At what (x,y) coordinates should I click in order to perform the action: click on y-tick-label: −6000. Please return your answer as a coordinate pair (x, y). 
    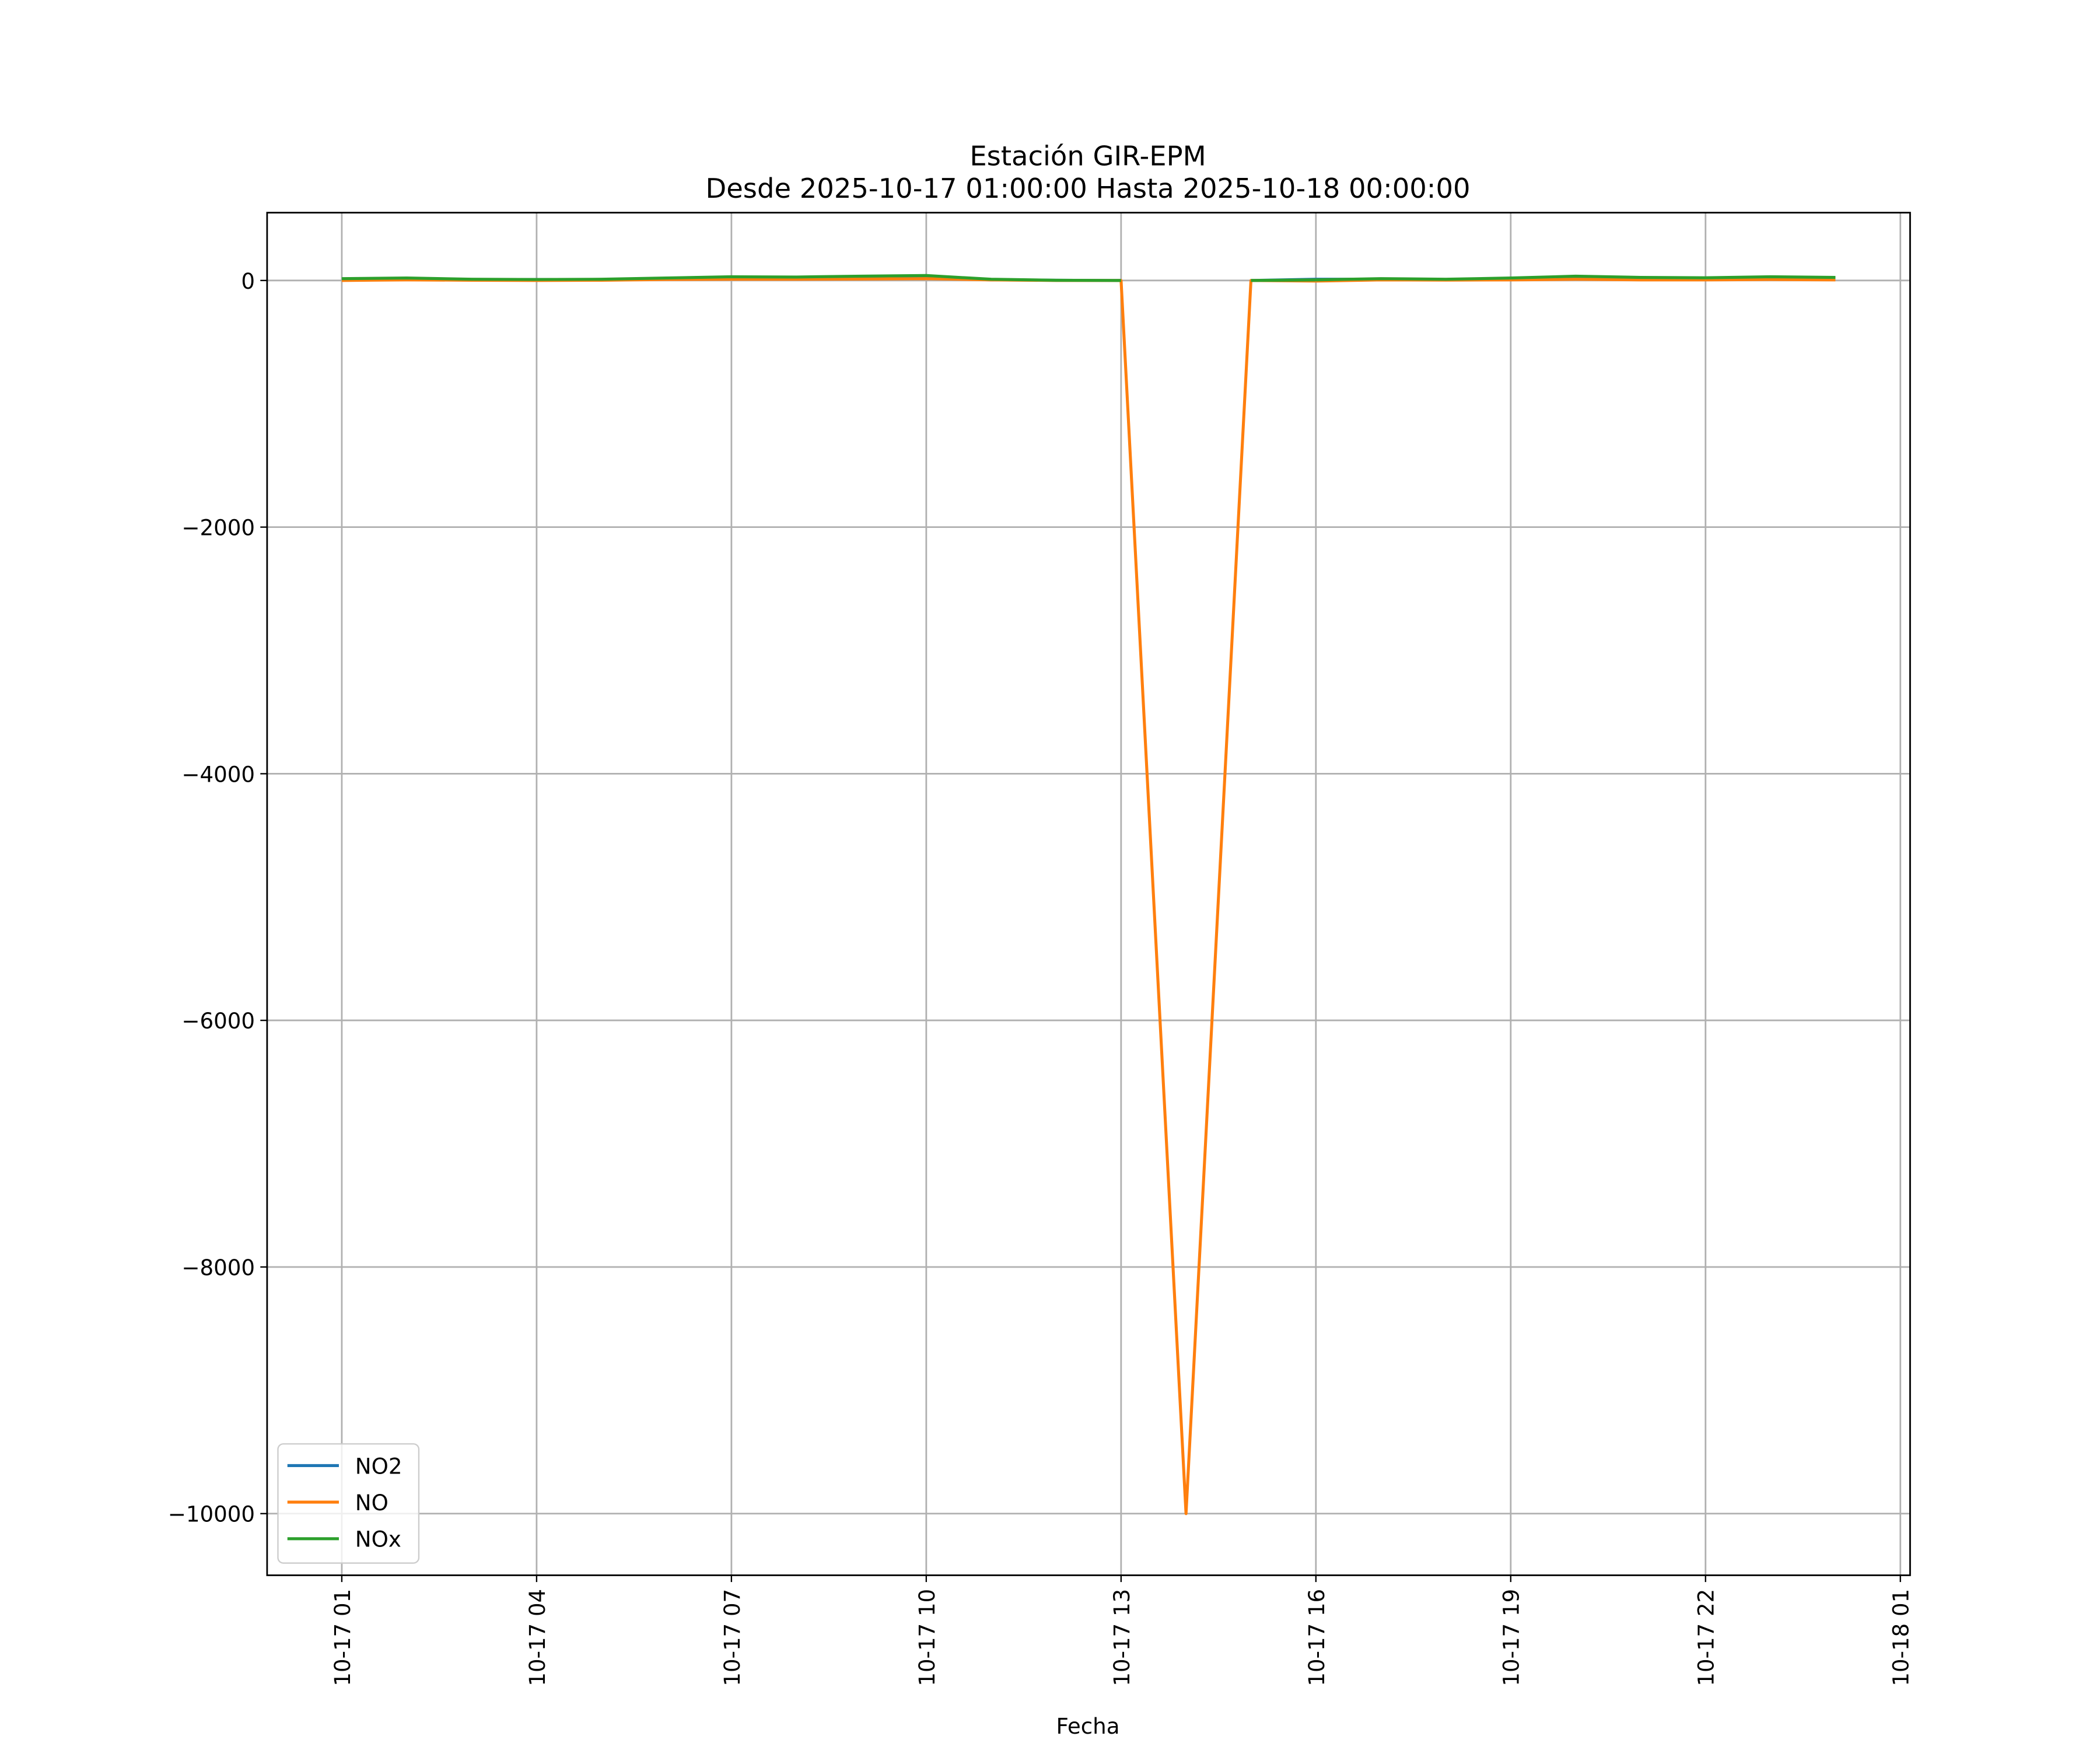
    Looking at the image, I should click on (218, 1021).